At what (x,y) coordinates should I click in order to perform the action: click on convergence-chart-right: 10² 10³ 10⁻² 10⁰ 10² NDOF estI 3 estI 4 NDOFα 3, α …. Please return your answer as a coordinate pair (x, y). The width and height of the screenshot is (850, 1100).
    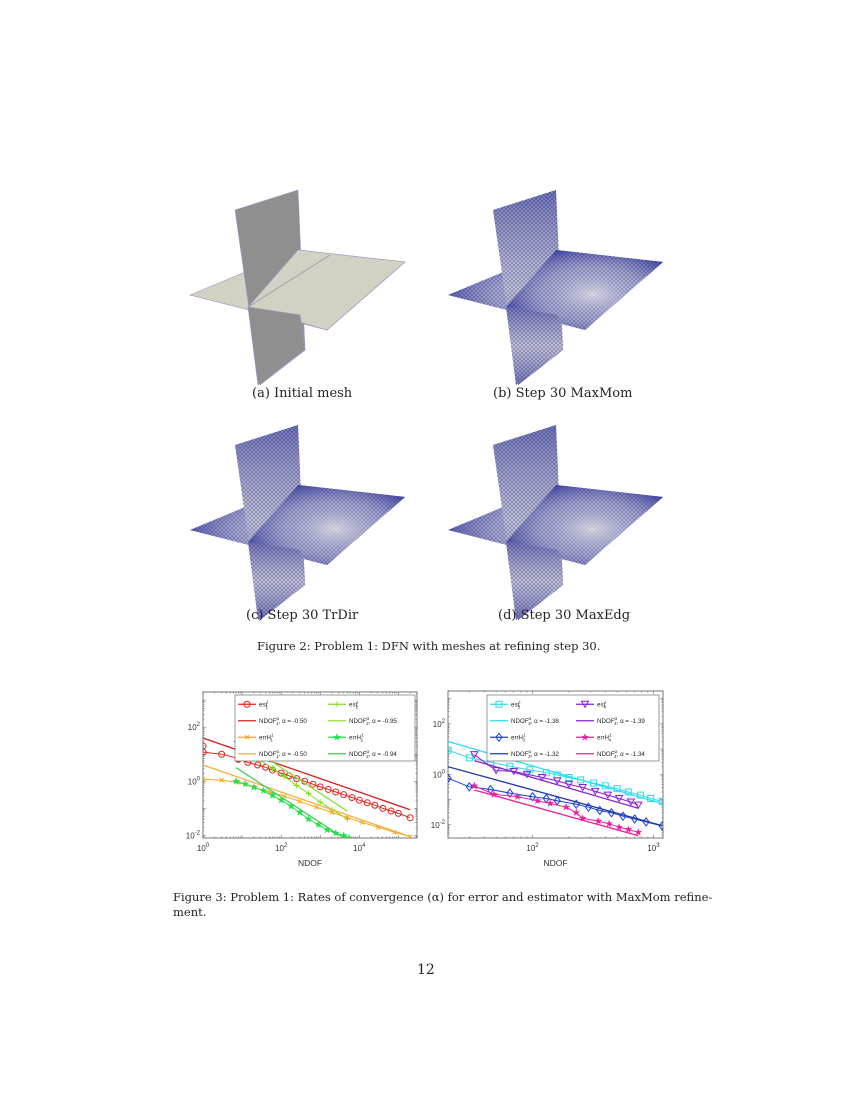
    Looking at the image, I should click on (547, 779).